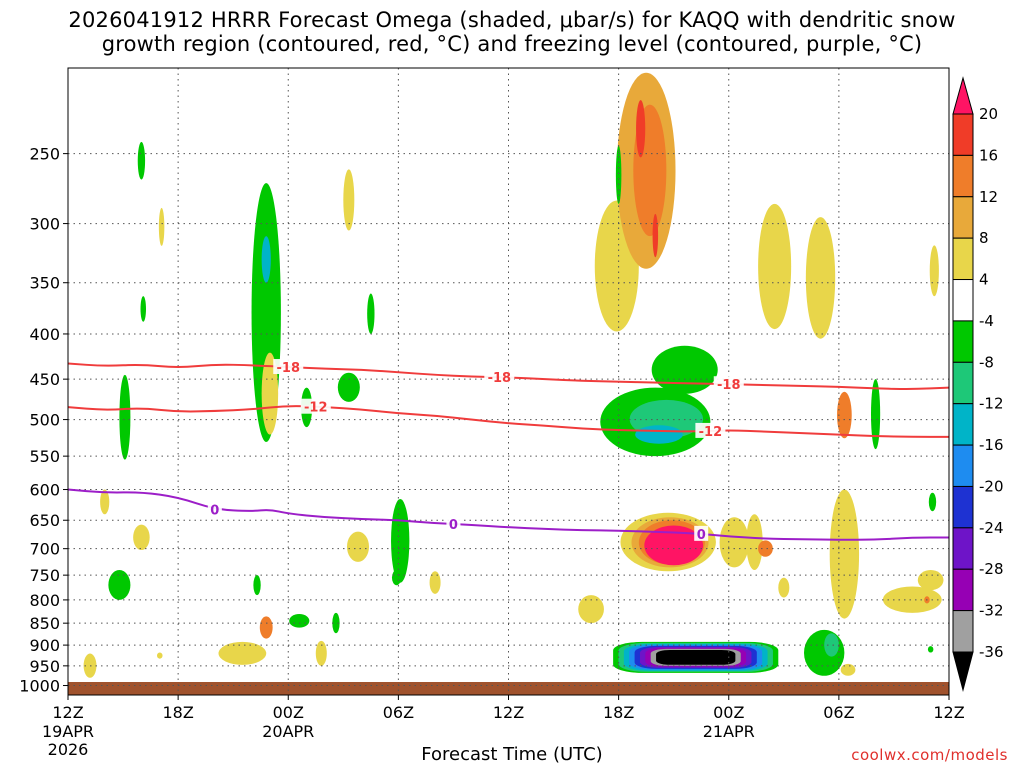 Image resolution: width=1024 pixels, height=768 pixels. Describe the element at coordinates (68, 731) in the screenshot. I see `x-tick-date-0: 19APR` at that location.